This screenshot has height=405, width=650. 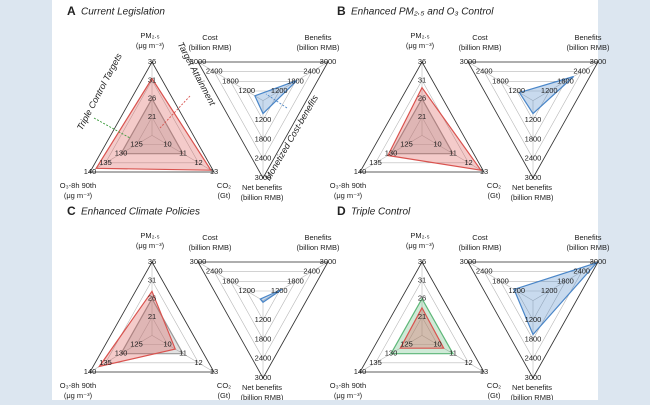 I want to click on panel-letter: D, so click(x=341, y=211).